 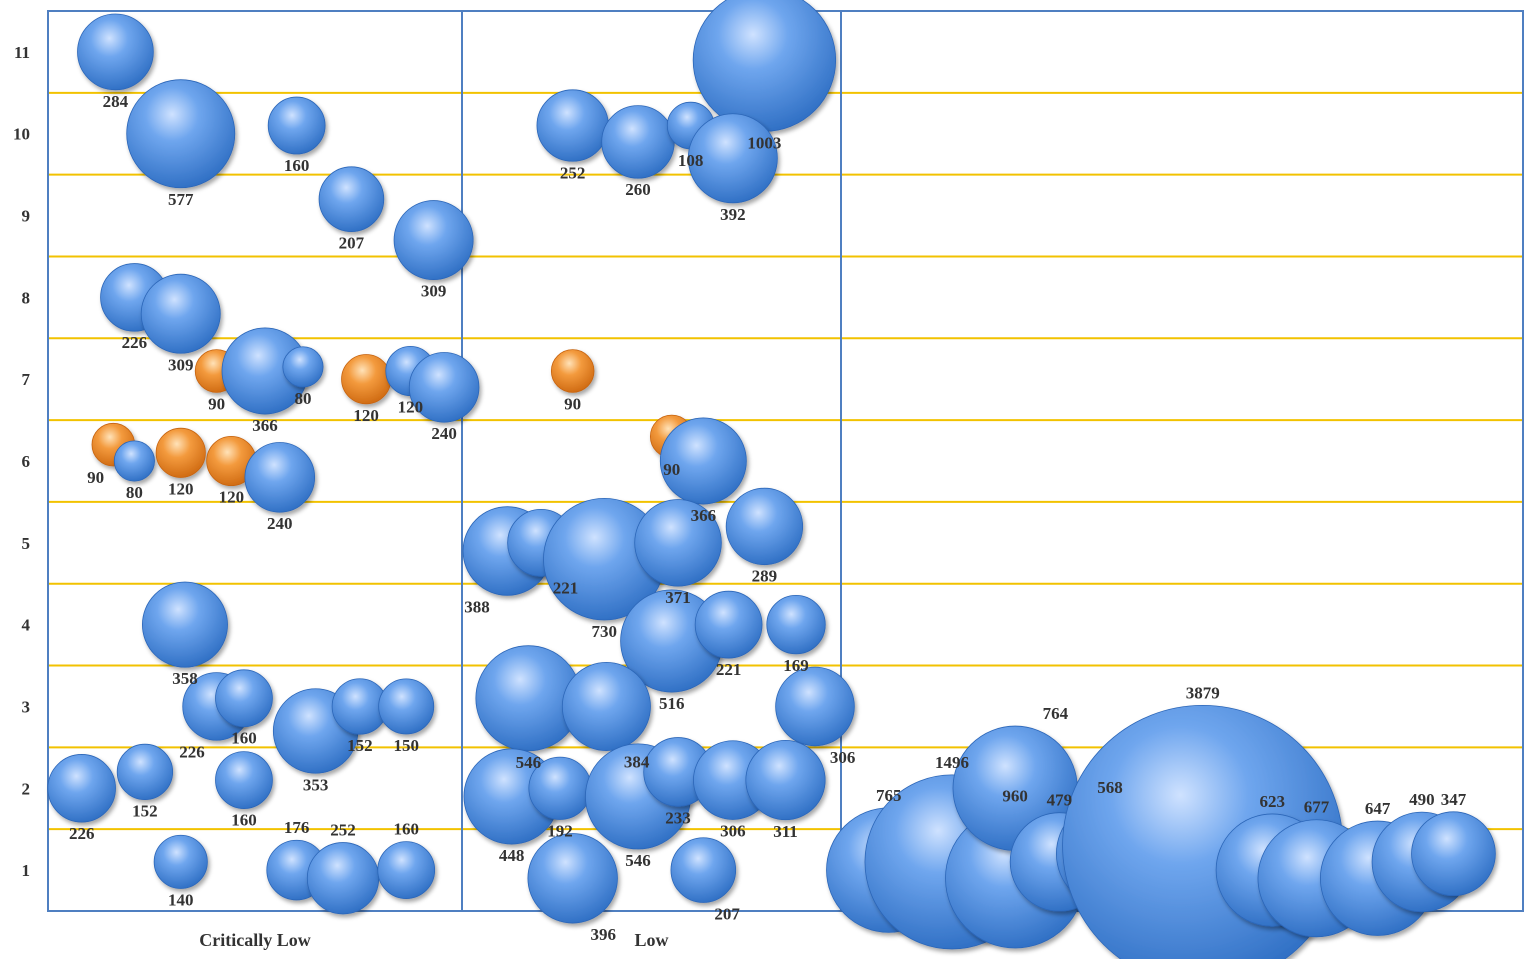 I want to click on y-axis-ticks: 1 2 3 4 5 6 7 8 9 10 11, so click(x=22, y=461).